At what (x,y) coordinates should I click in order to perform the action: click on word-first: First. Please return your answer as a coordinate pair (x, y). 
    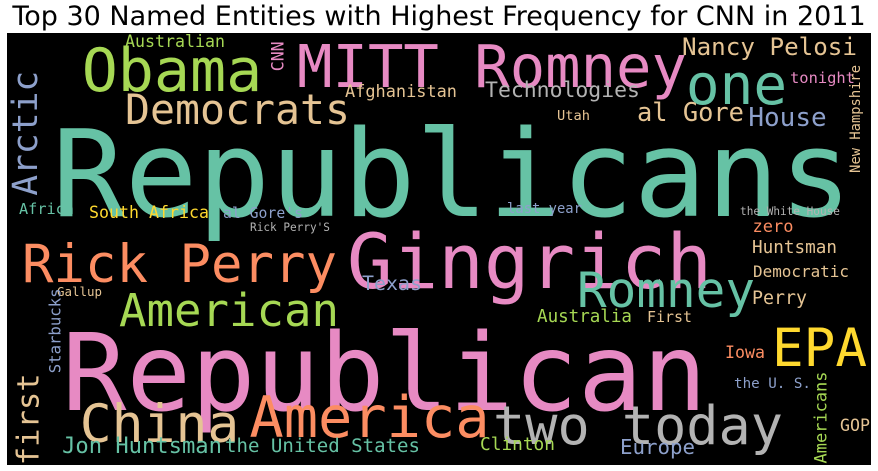
    Looking at the image, I should click on (669, 316).